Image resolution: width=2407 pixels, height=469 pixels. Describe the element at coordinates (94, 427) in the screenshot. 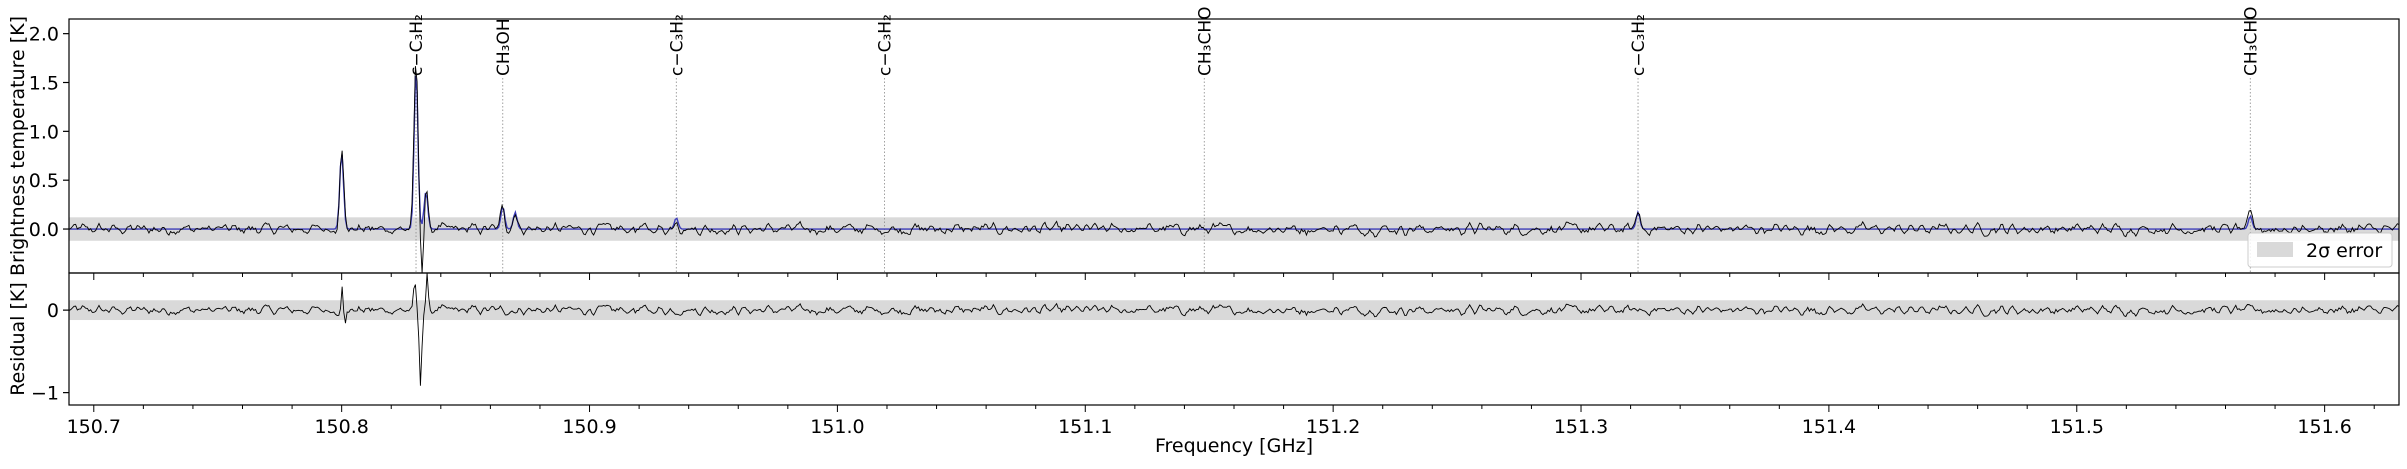

I see `x-tick-label: 150.7` at that location.